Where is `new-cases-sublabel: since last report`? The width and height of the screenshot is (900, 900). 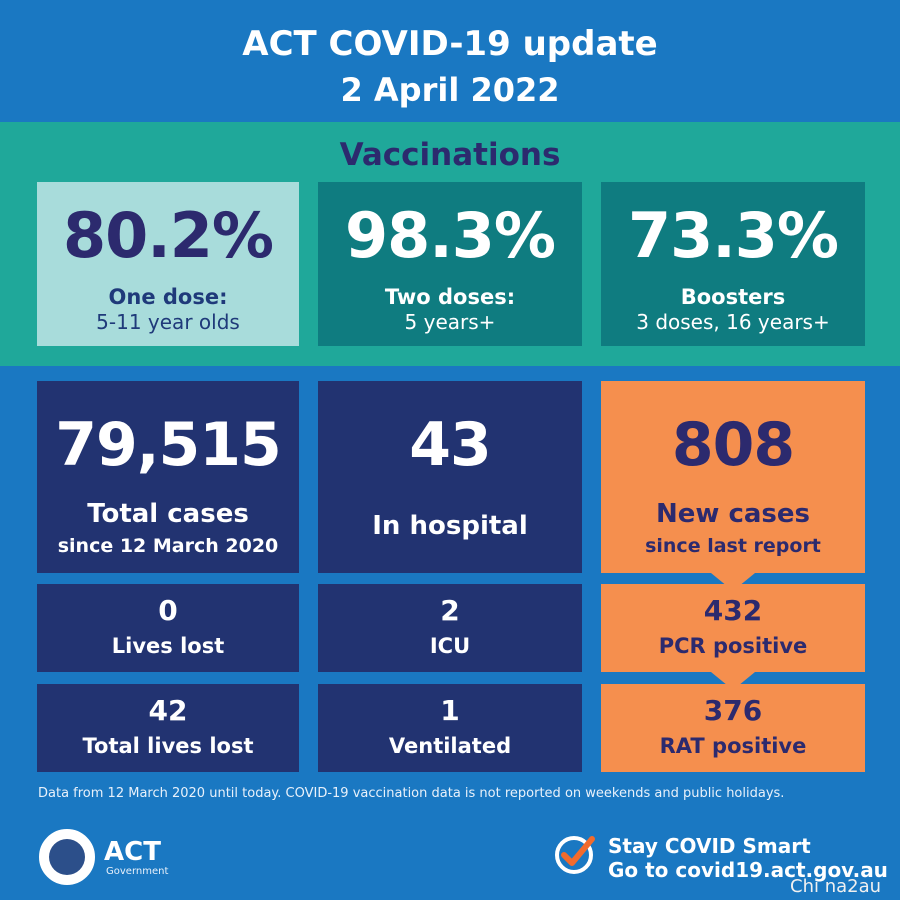
new-cases-sublabel: since last report is located at coordinates (733, 546).